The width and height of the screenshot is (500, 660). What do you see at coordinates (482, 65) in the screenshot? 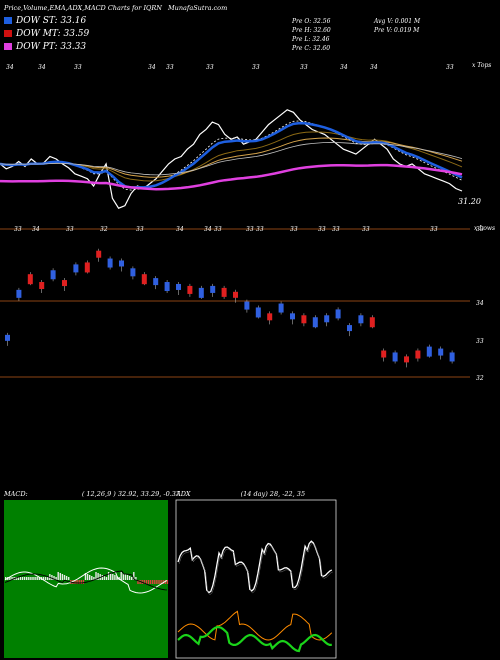
I see `tops-label: x Tops` at bounding box center [482, 65].